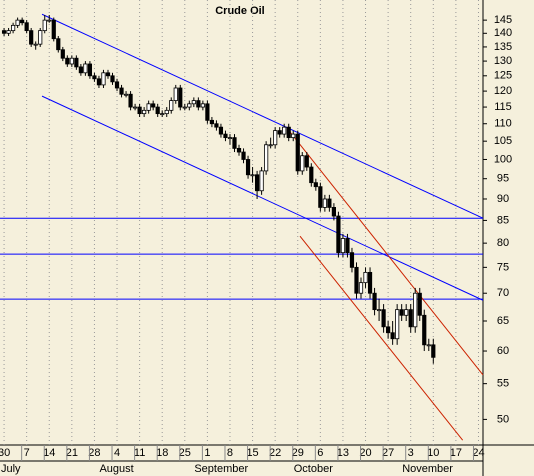  What do you see at coordinates (503, 419) in the screenshot?
I see `y-tick-label: 50` at bounding box center [503, 419].